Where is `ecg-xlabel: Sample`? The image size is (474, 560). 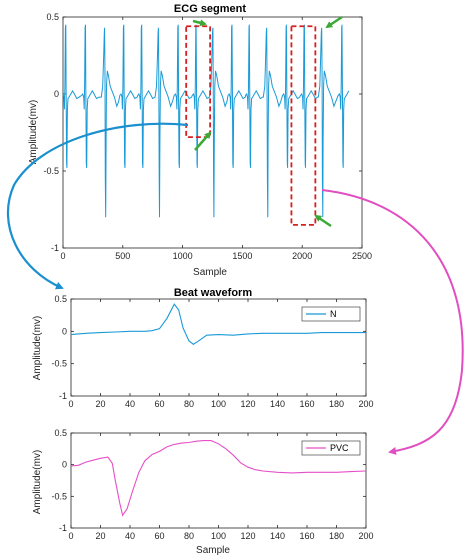
ecg-xlabel: Sample is located at coordinates (210, 272).